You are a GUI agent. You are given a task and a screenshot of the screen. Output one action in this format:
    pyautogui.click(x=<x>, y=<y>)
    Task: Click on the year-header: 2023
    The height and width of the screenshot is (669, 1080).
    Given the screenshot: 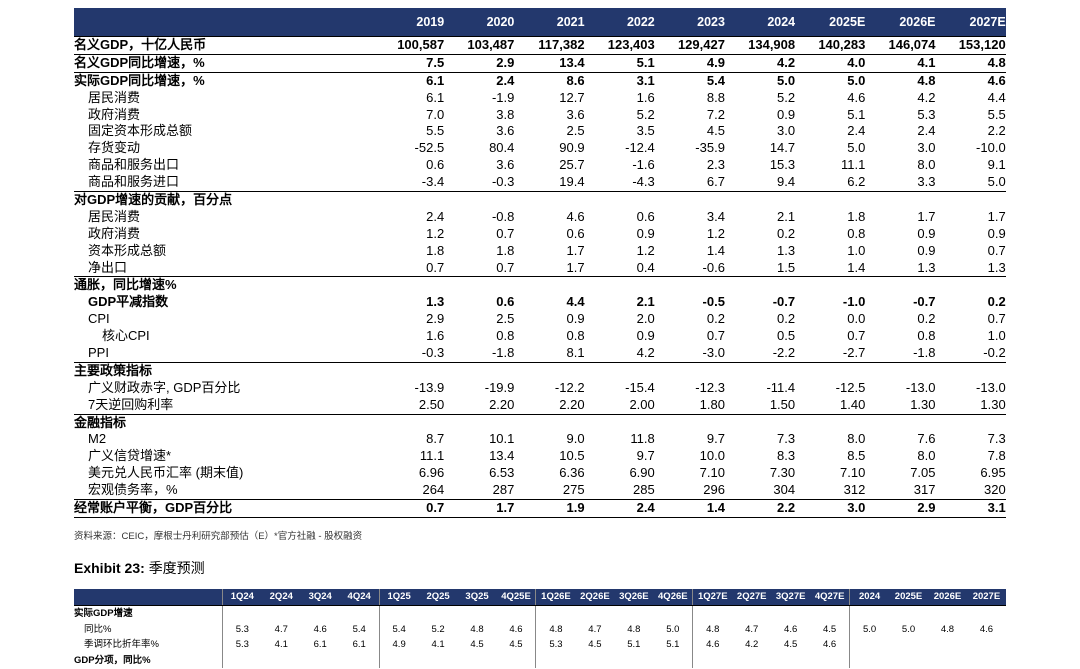 What is the action you would take?
    pyautogui.click(x=711, y=22)
    